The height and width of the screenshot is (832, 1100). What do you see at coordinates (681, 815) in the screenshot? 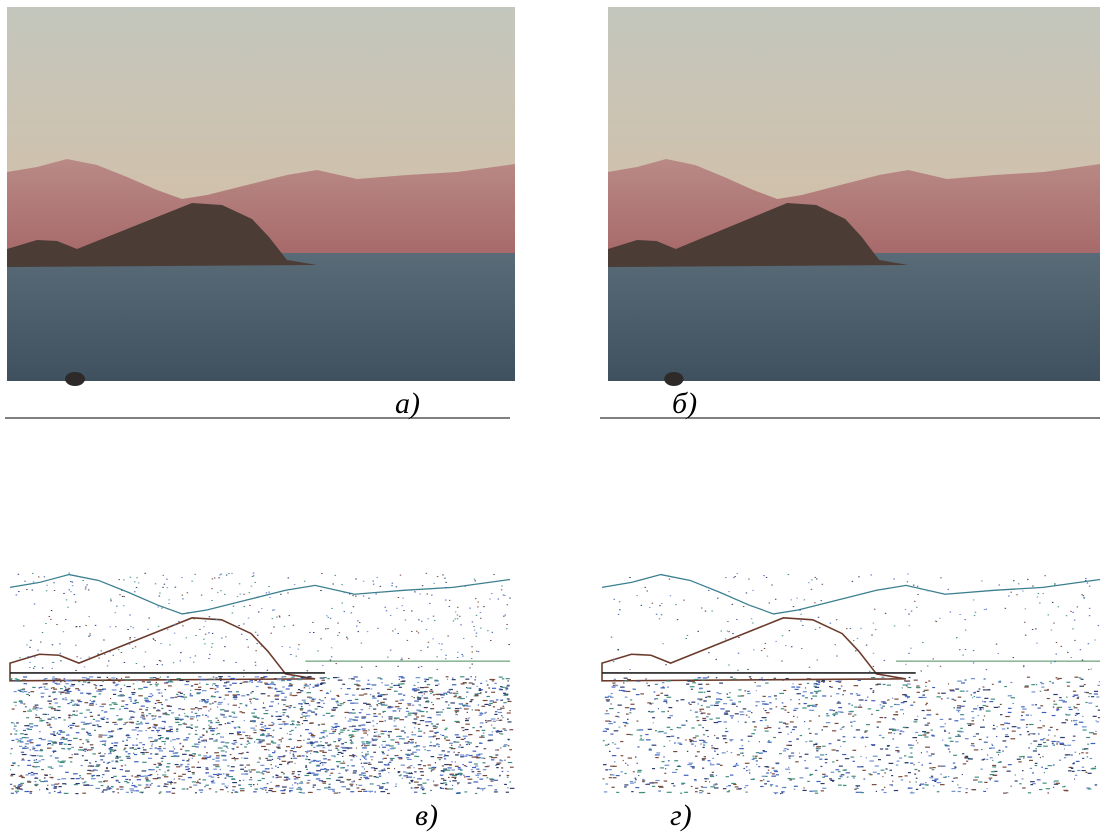
I see `panel-label: г)` at bounding box center [681, 815].